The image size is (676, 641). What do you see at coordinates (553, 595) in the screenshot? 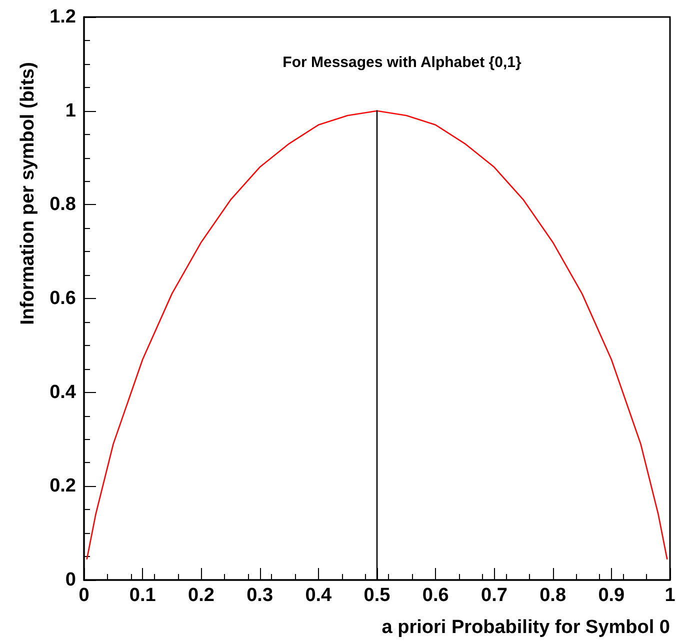
I see `x-tick-label: 0.8` at bounding box center [553, 595].